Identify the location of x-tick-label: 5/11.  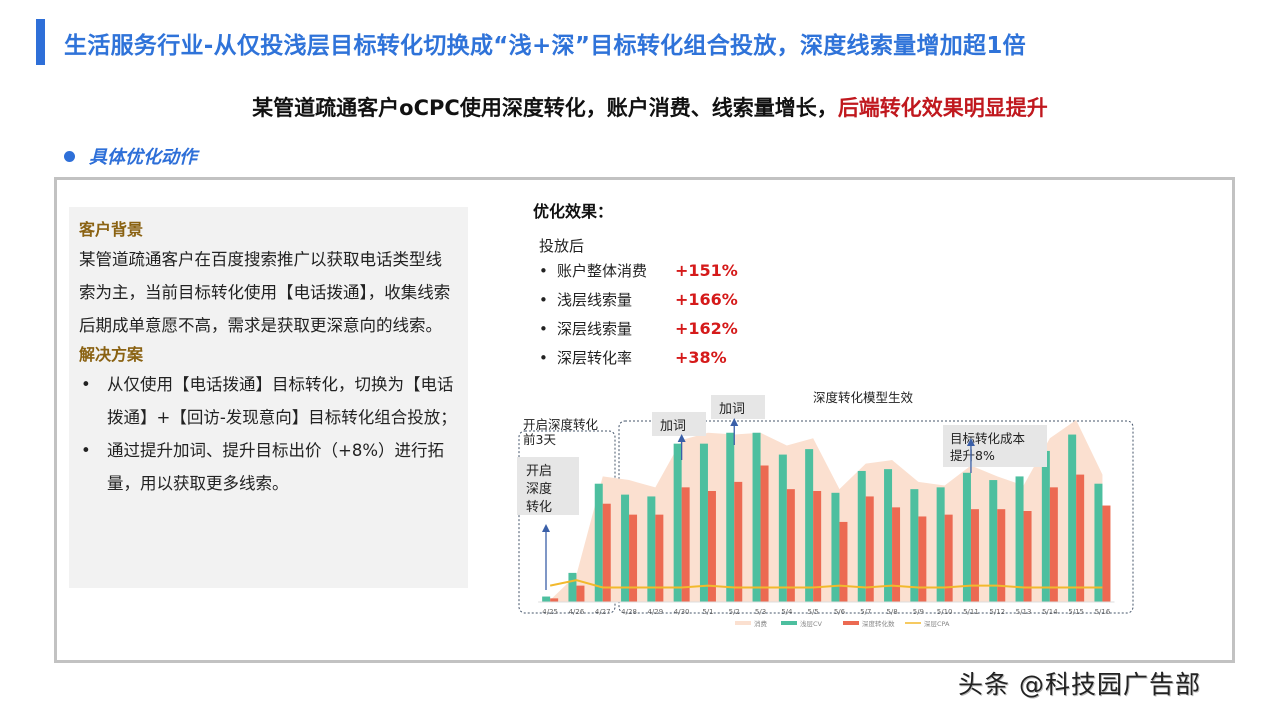
(971, 612).